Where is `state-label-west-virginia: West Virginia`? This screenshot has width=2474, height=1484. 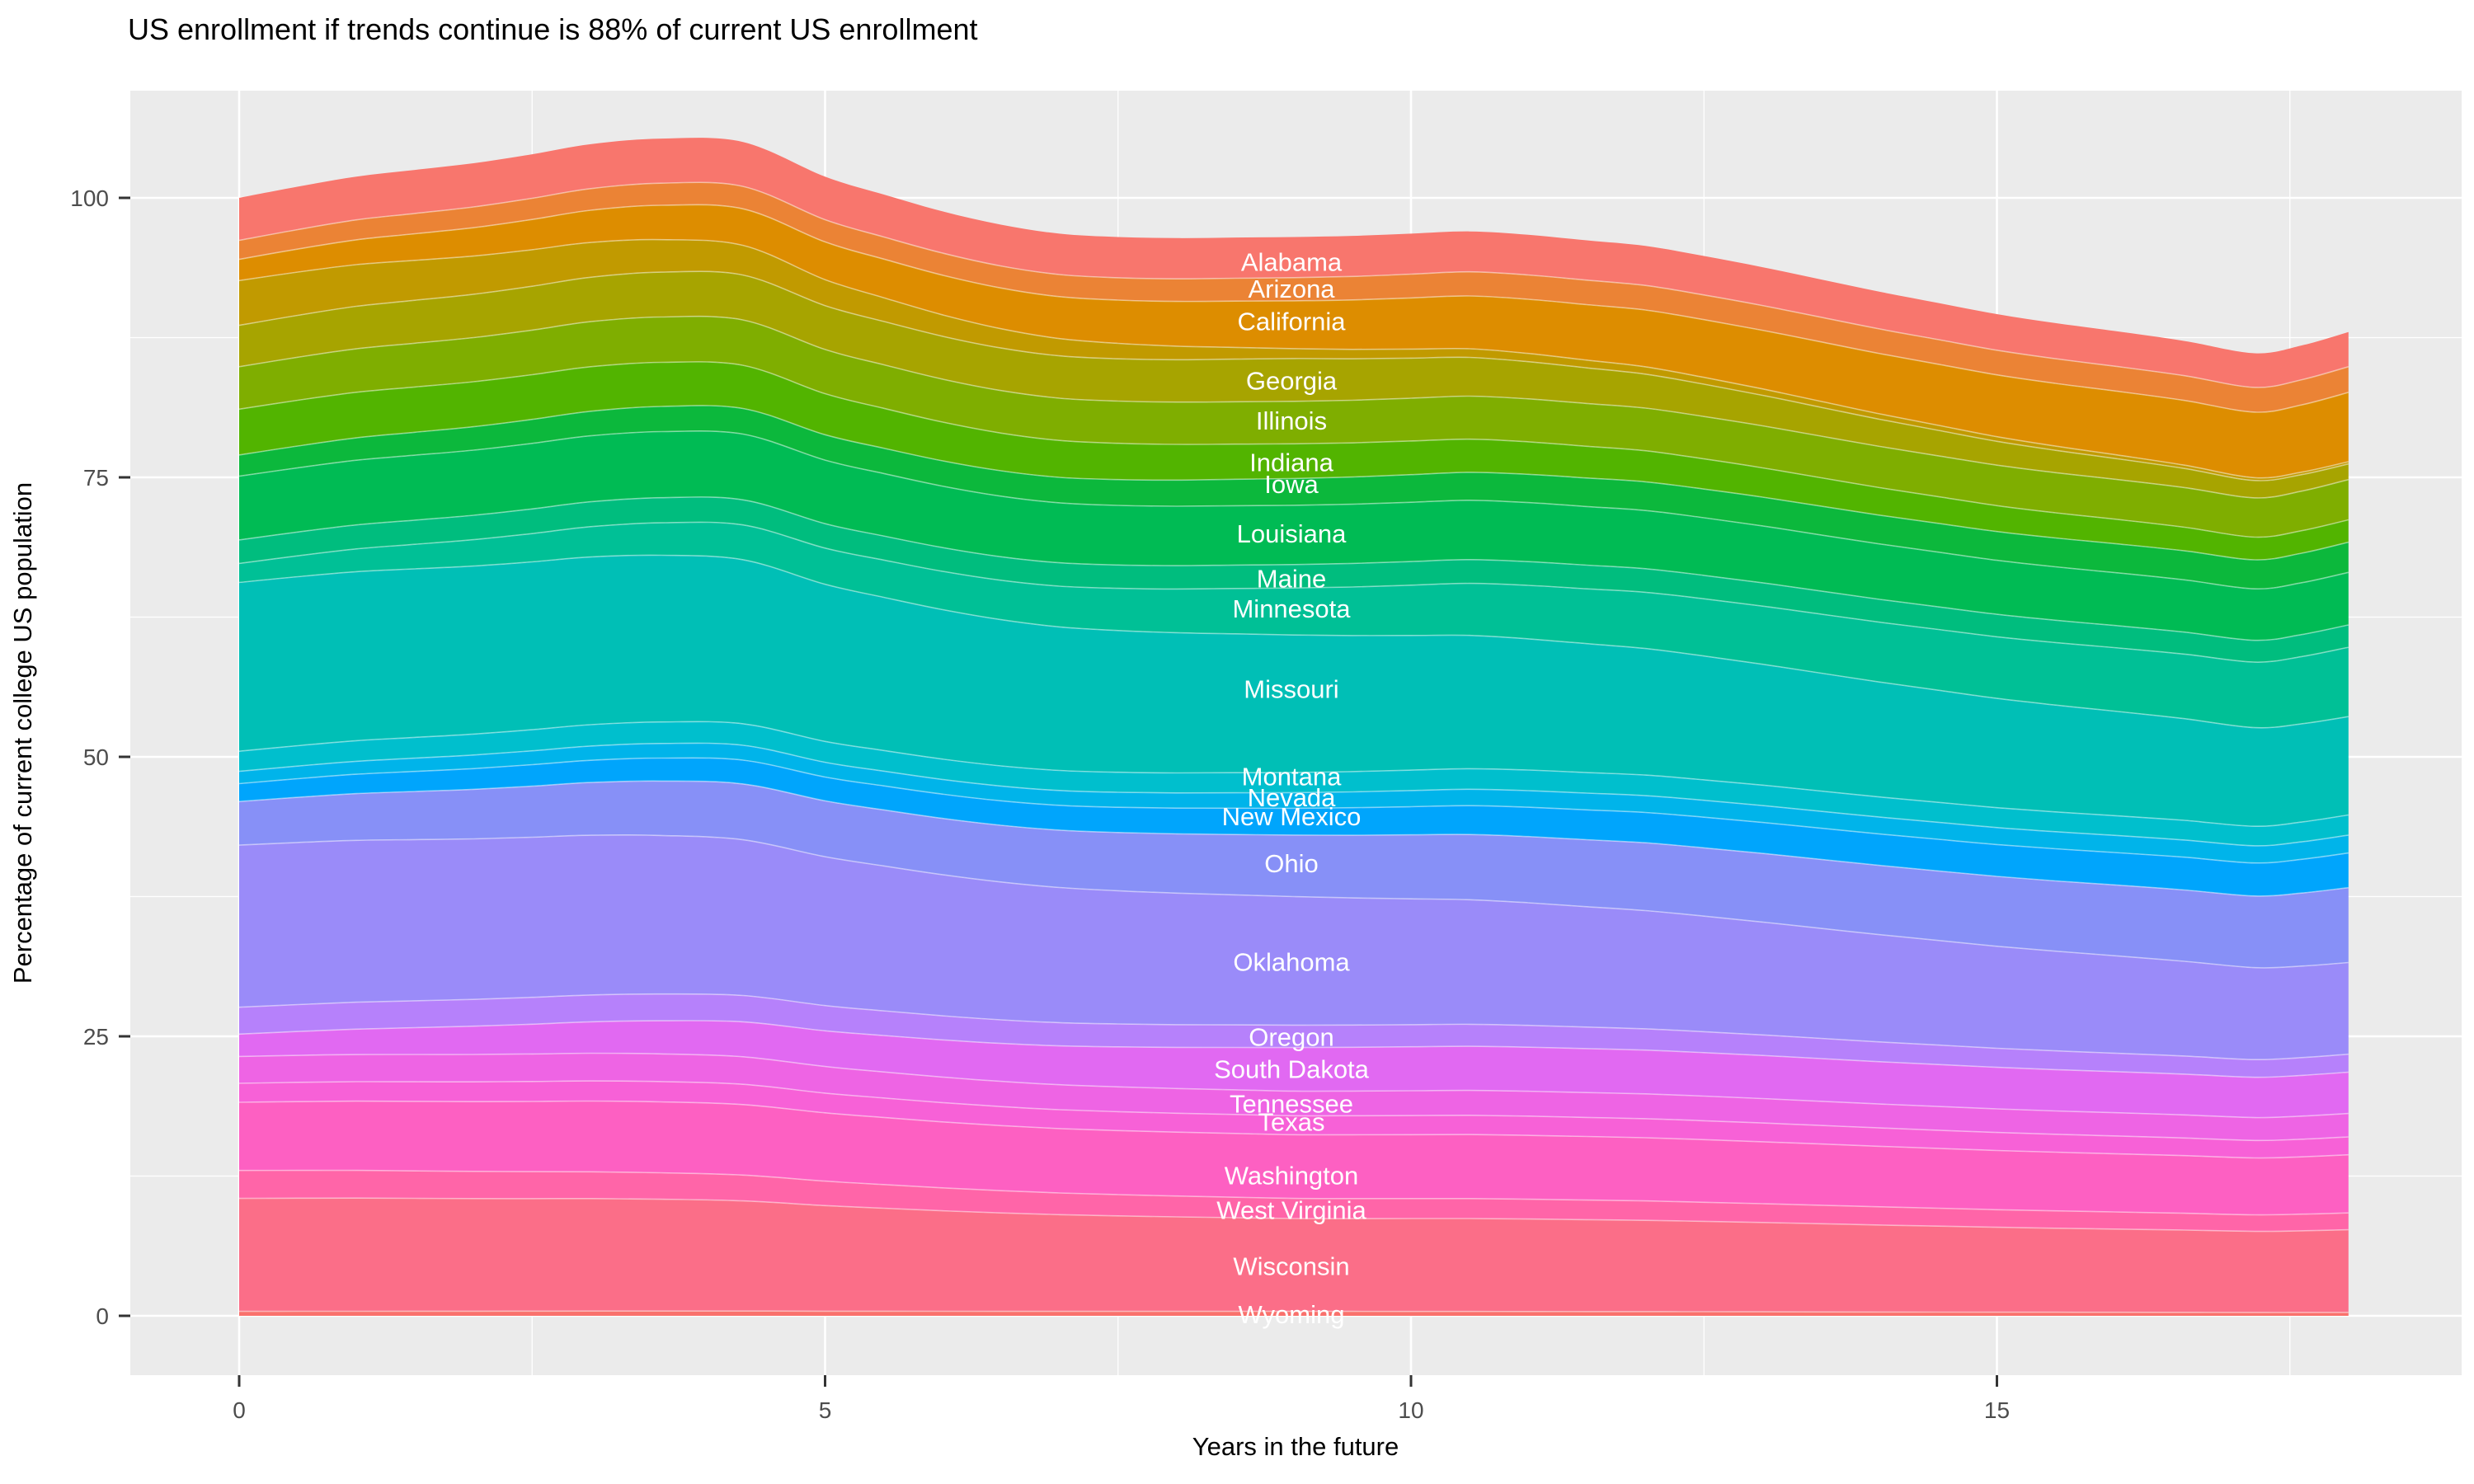
state-label-west-virginia: West Virginia is located at coordinates (1291, 1210).